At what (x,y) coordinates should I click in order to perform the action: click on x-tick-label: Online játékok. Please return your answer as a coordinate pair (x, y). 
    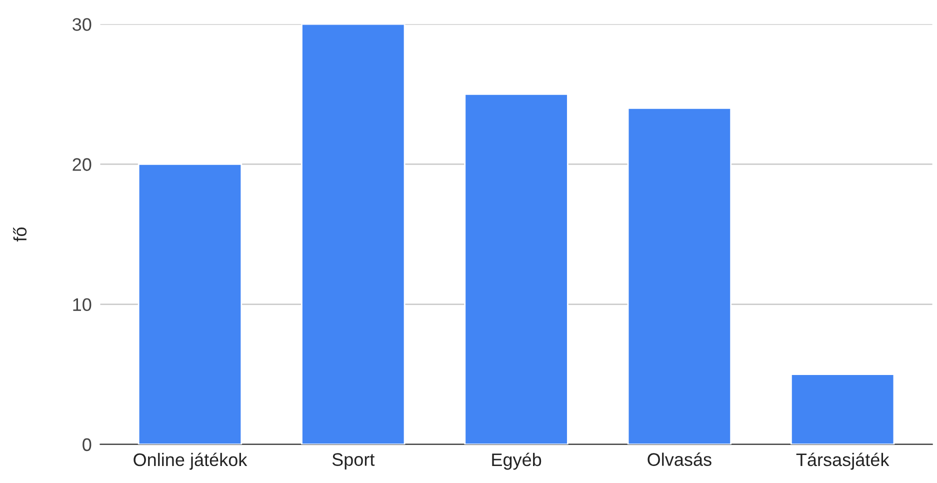
    Looking at the image, I should click on (191, 461).